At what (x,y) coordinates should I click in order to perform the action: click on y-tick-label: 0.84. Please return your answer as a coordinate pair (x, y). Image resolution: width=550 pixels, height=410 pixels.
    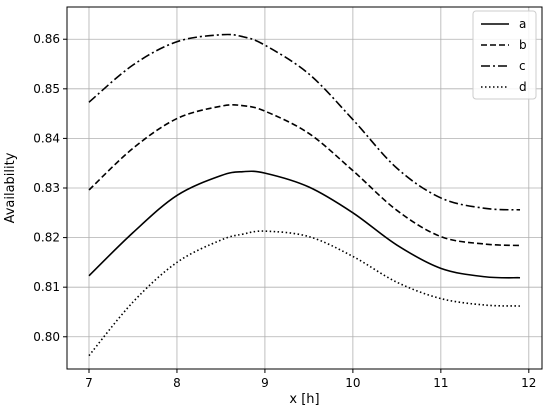
    Looking at the image, I should click on (46, 138).